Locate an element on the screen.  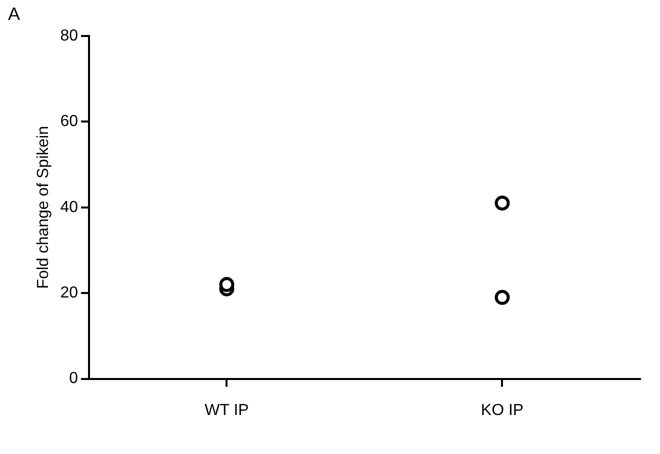
y-tick-label: 0 is located at coordinates (73, 379).